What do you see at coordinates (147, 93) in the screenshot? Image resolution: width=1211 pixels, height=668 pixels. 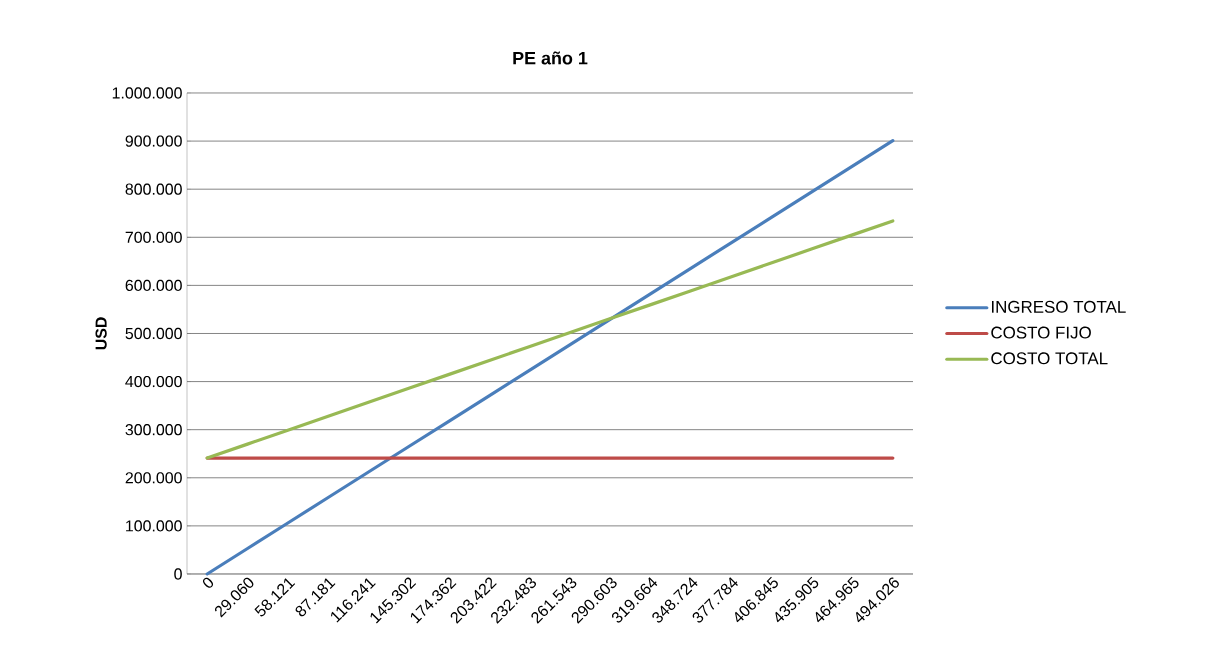 I see `y-tick-label: 1.000.000` at bounding box center [147, 93].